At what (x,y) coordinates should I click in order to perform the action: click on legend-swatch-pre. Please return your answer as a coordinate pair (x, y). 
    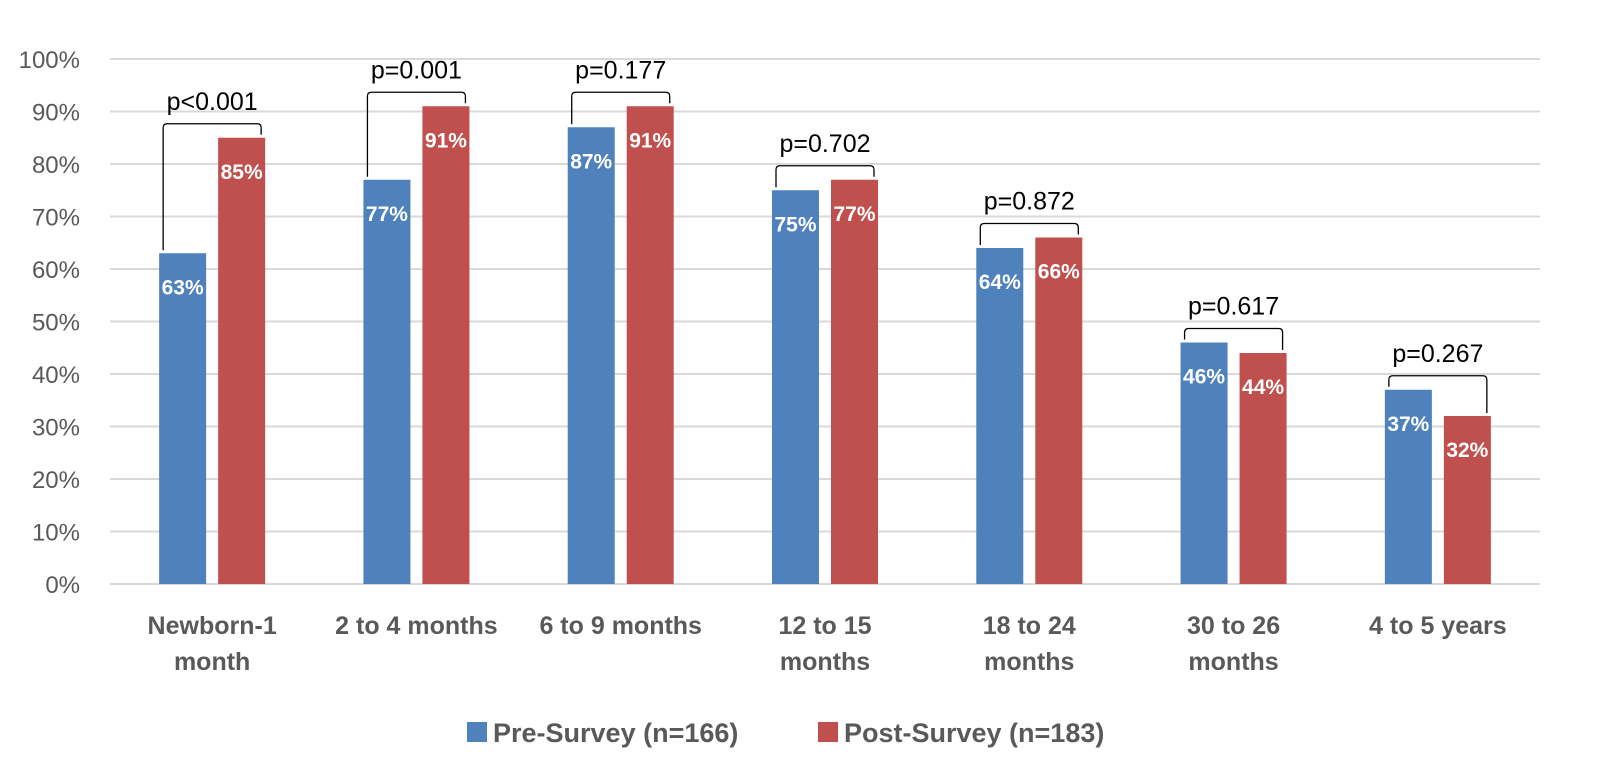
    Looking at the image, I should click on (477, 732).